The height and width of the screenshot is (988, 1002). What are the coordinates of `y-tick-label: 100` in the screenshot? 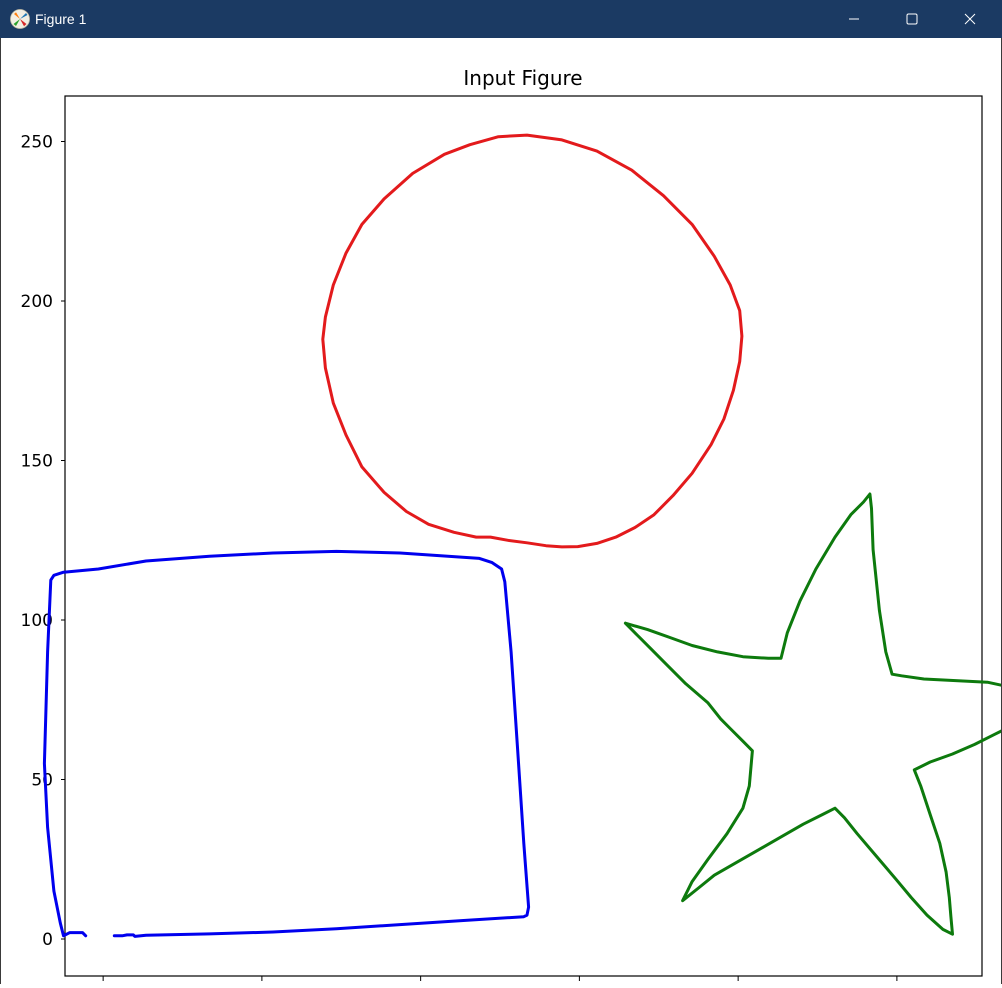 It's located at (37, 621).